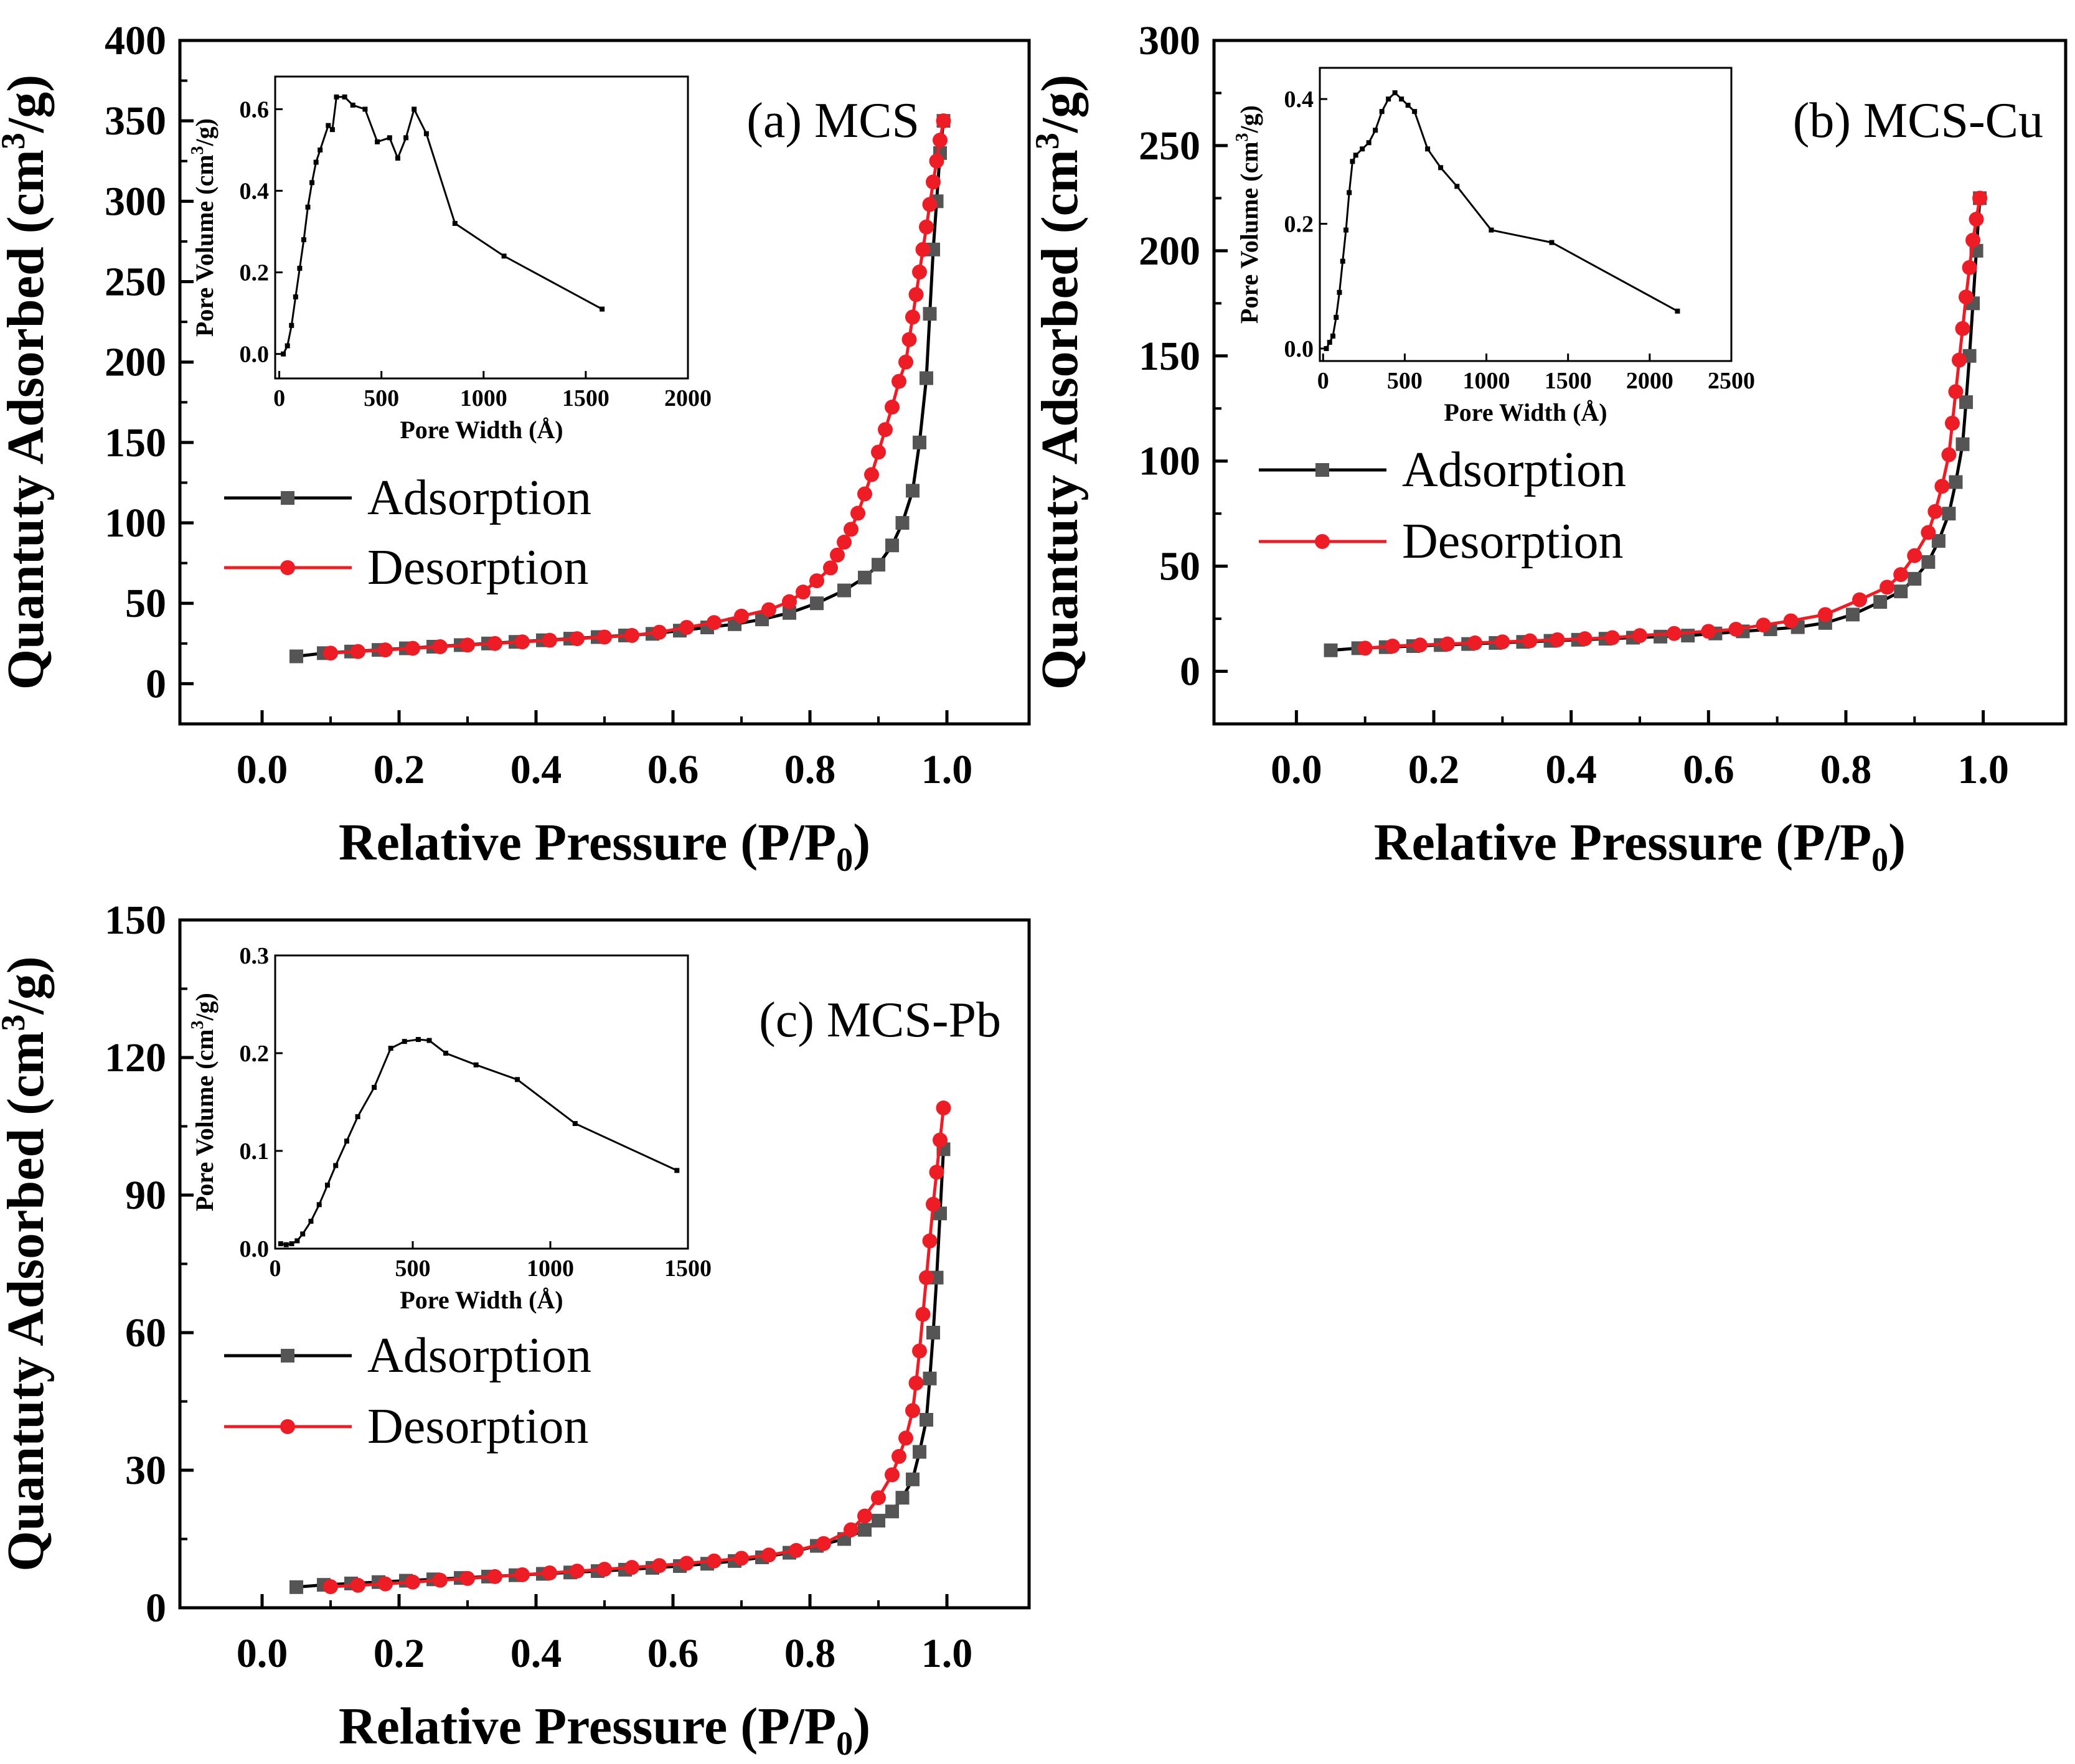 Image resolution: width=2075 pixels, height=1764 pixels. Describe the element at coordinates (947, 769) in the screenshot. I see `x-tick-label: 1.0` at that location.